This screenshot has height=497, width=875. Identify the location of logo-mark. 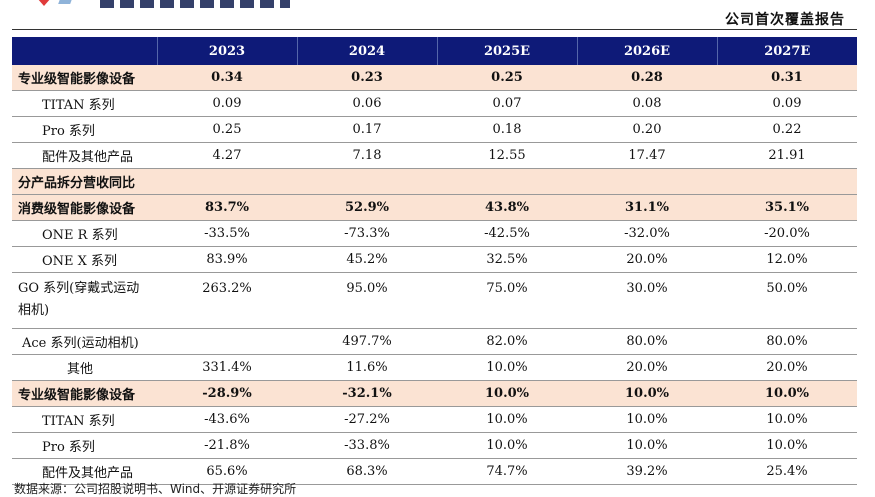
(44, 3).